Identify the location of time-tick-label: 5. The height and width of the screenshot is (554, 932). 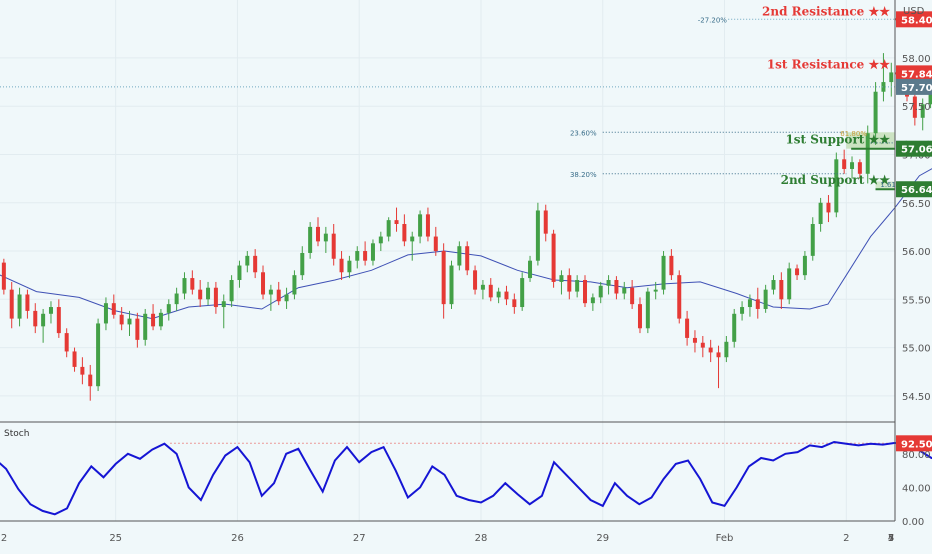
(891, 538).